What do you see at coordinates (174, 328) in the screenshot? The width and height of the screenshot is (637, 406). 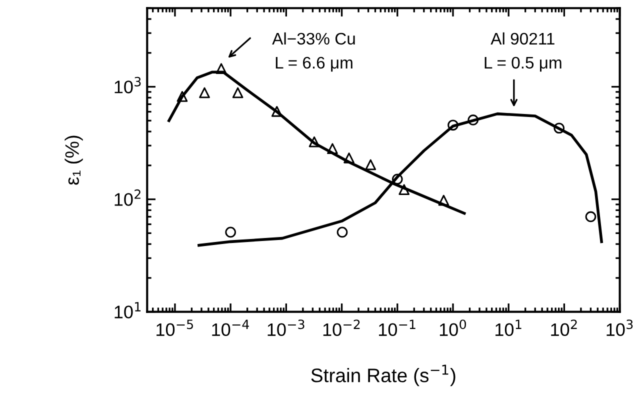 I see `x-tick-label: 10$^{−5}$` at bounding box center [174, 328].